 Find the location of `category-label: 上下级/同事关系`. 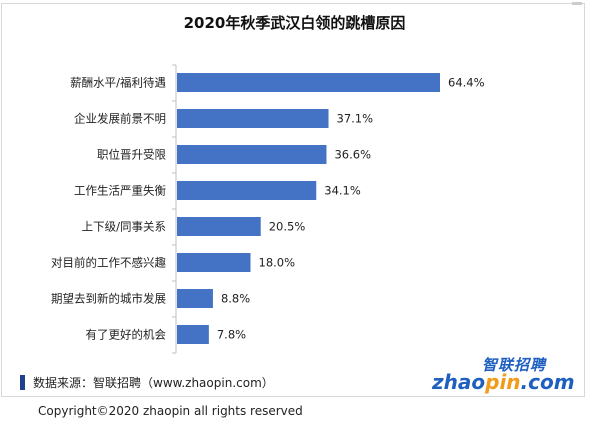

category-label: 上下级/同事关系 is located at coordinates (124, 227).